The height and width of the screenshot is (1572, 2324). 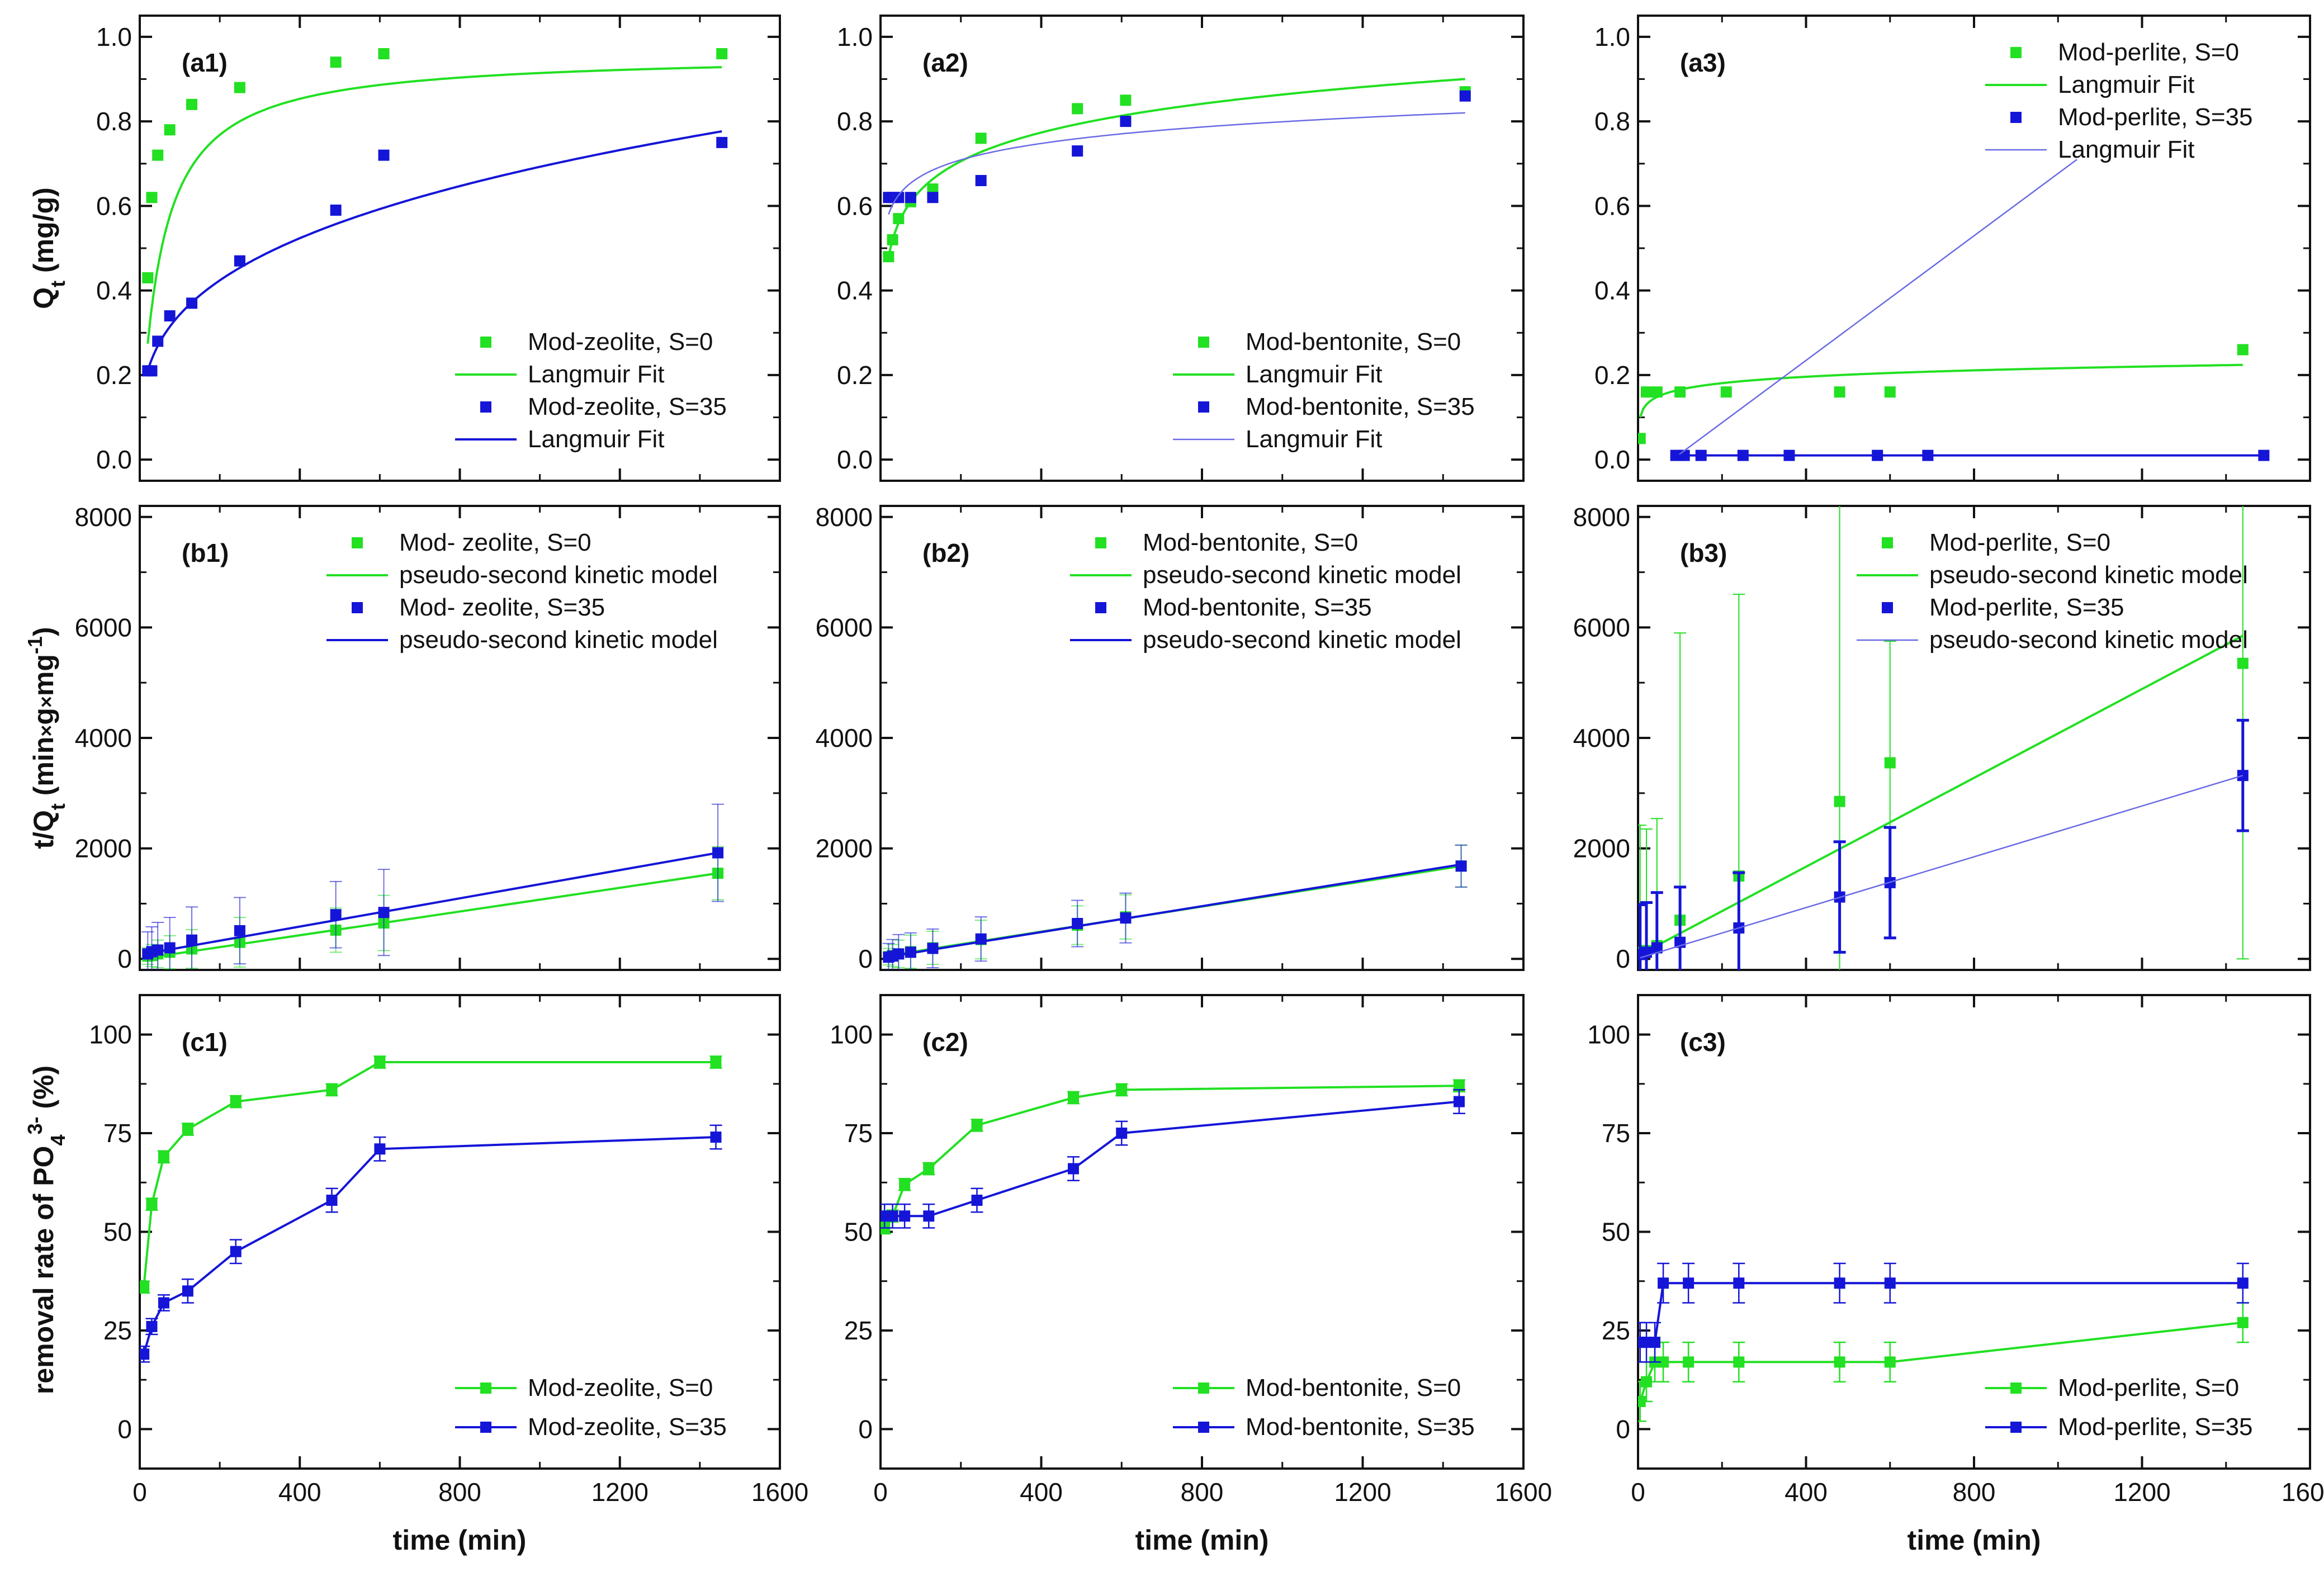 I want to click on y-tick-label: 50, so click(x=117, y=1232).